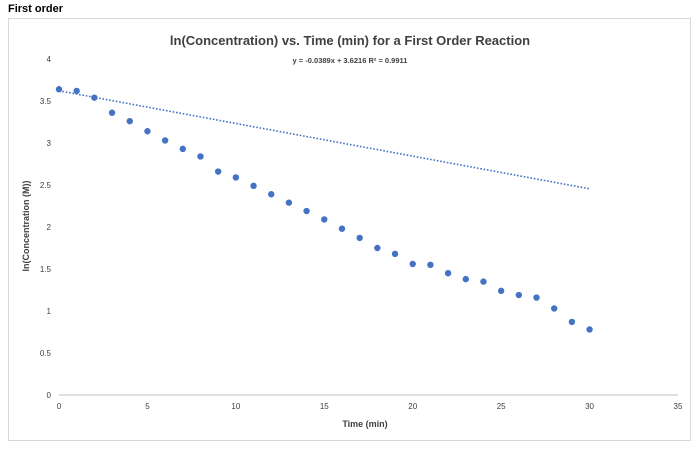  I want to click on header-label: First order, so click(36, 9).